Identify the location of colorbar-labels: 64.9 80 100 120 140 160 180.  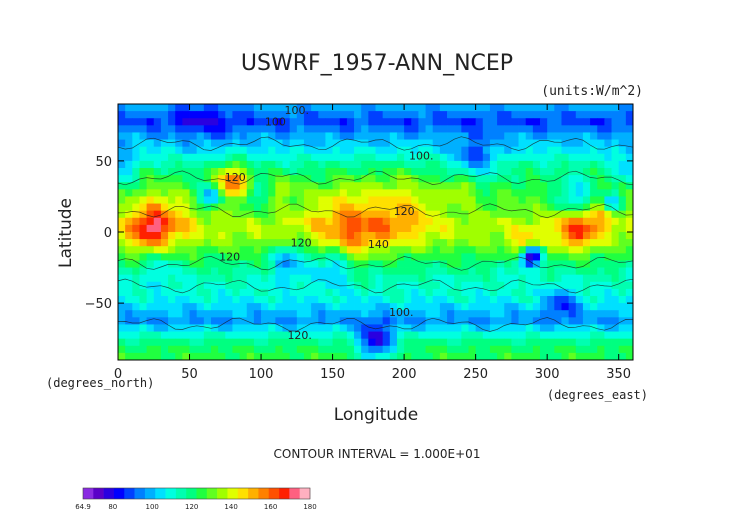
(195, 507).